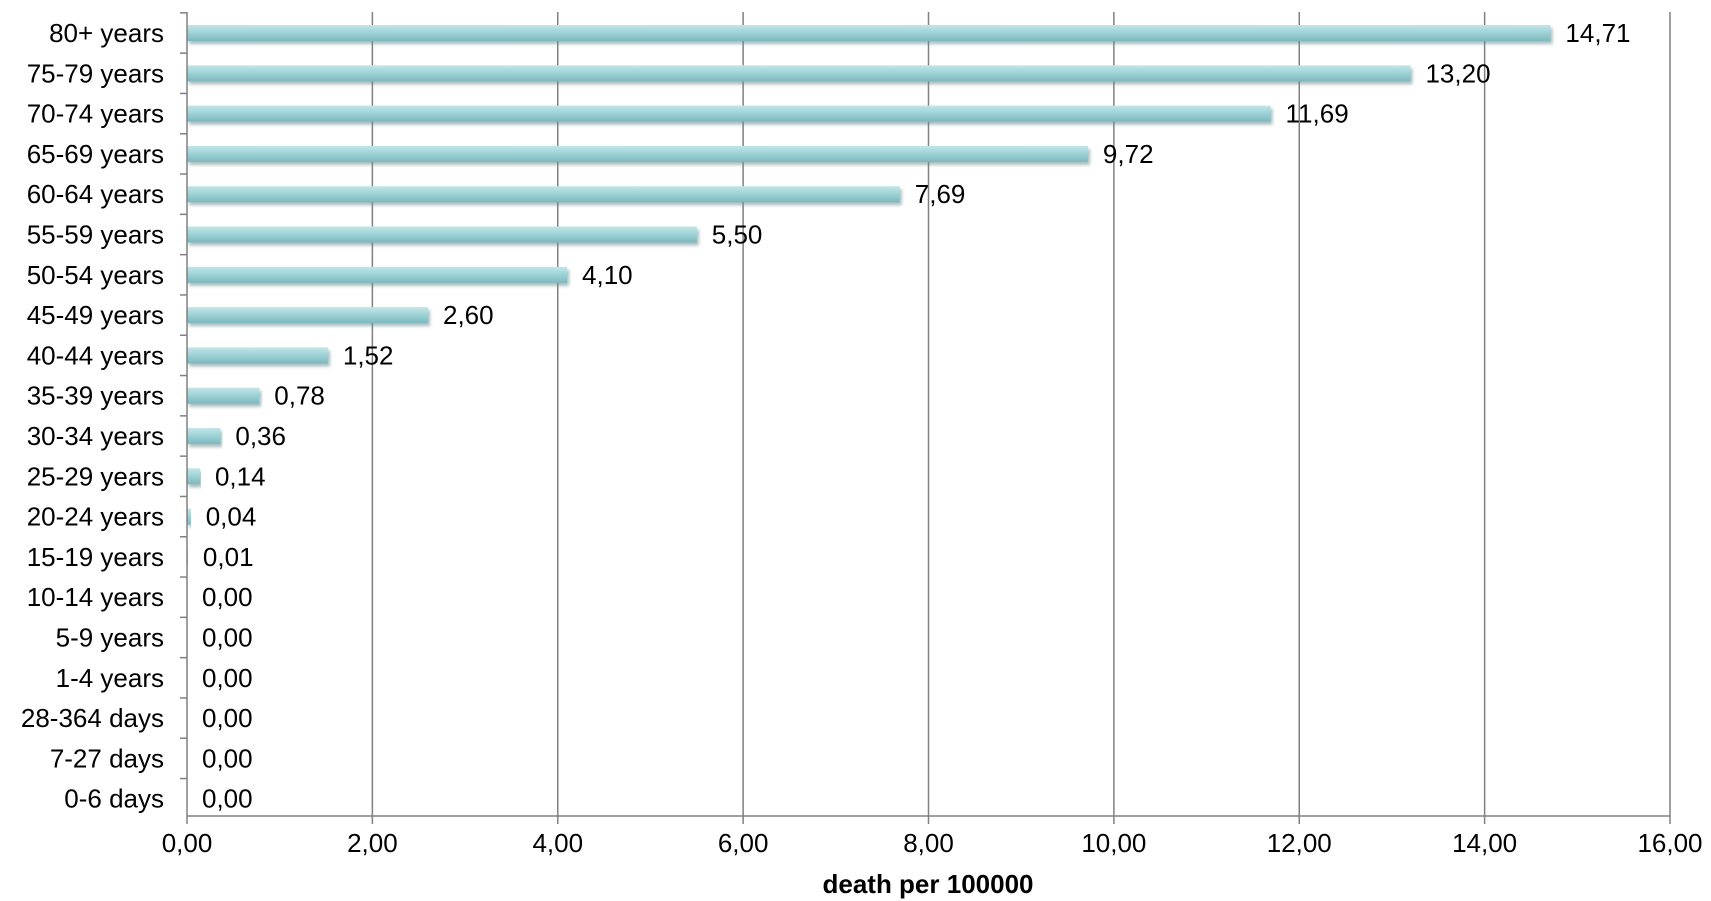  I want to click on data-label: 0,04, so click(231, 517).